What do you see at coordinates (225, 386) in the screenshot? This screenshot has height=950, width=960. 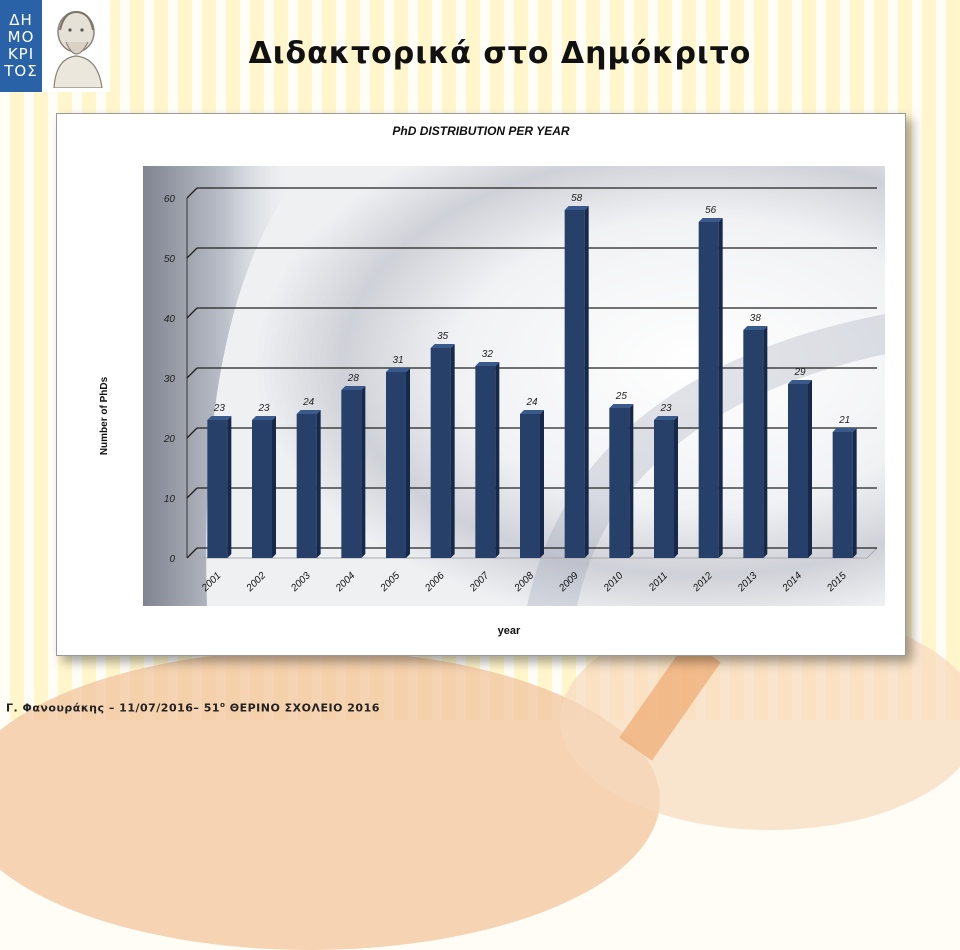 I see `plot-shade` at bounding box center [225, 386].